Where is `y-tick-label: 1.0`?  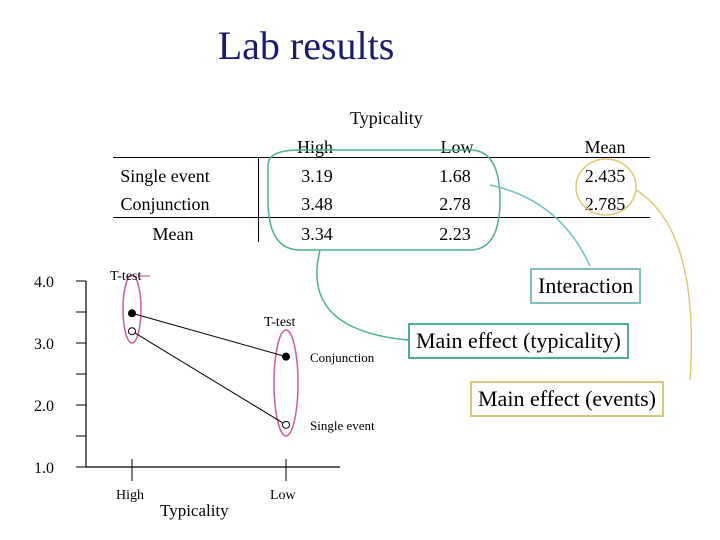
y-tick-label: 1.0 is located at coordinates (44, 468).